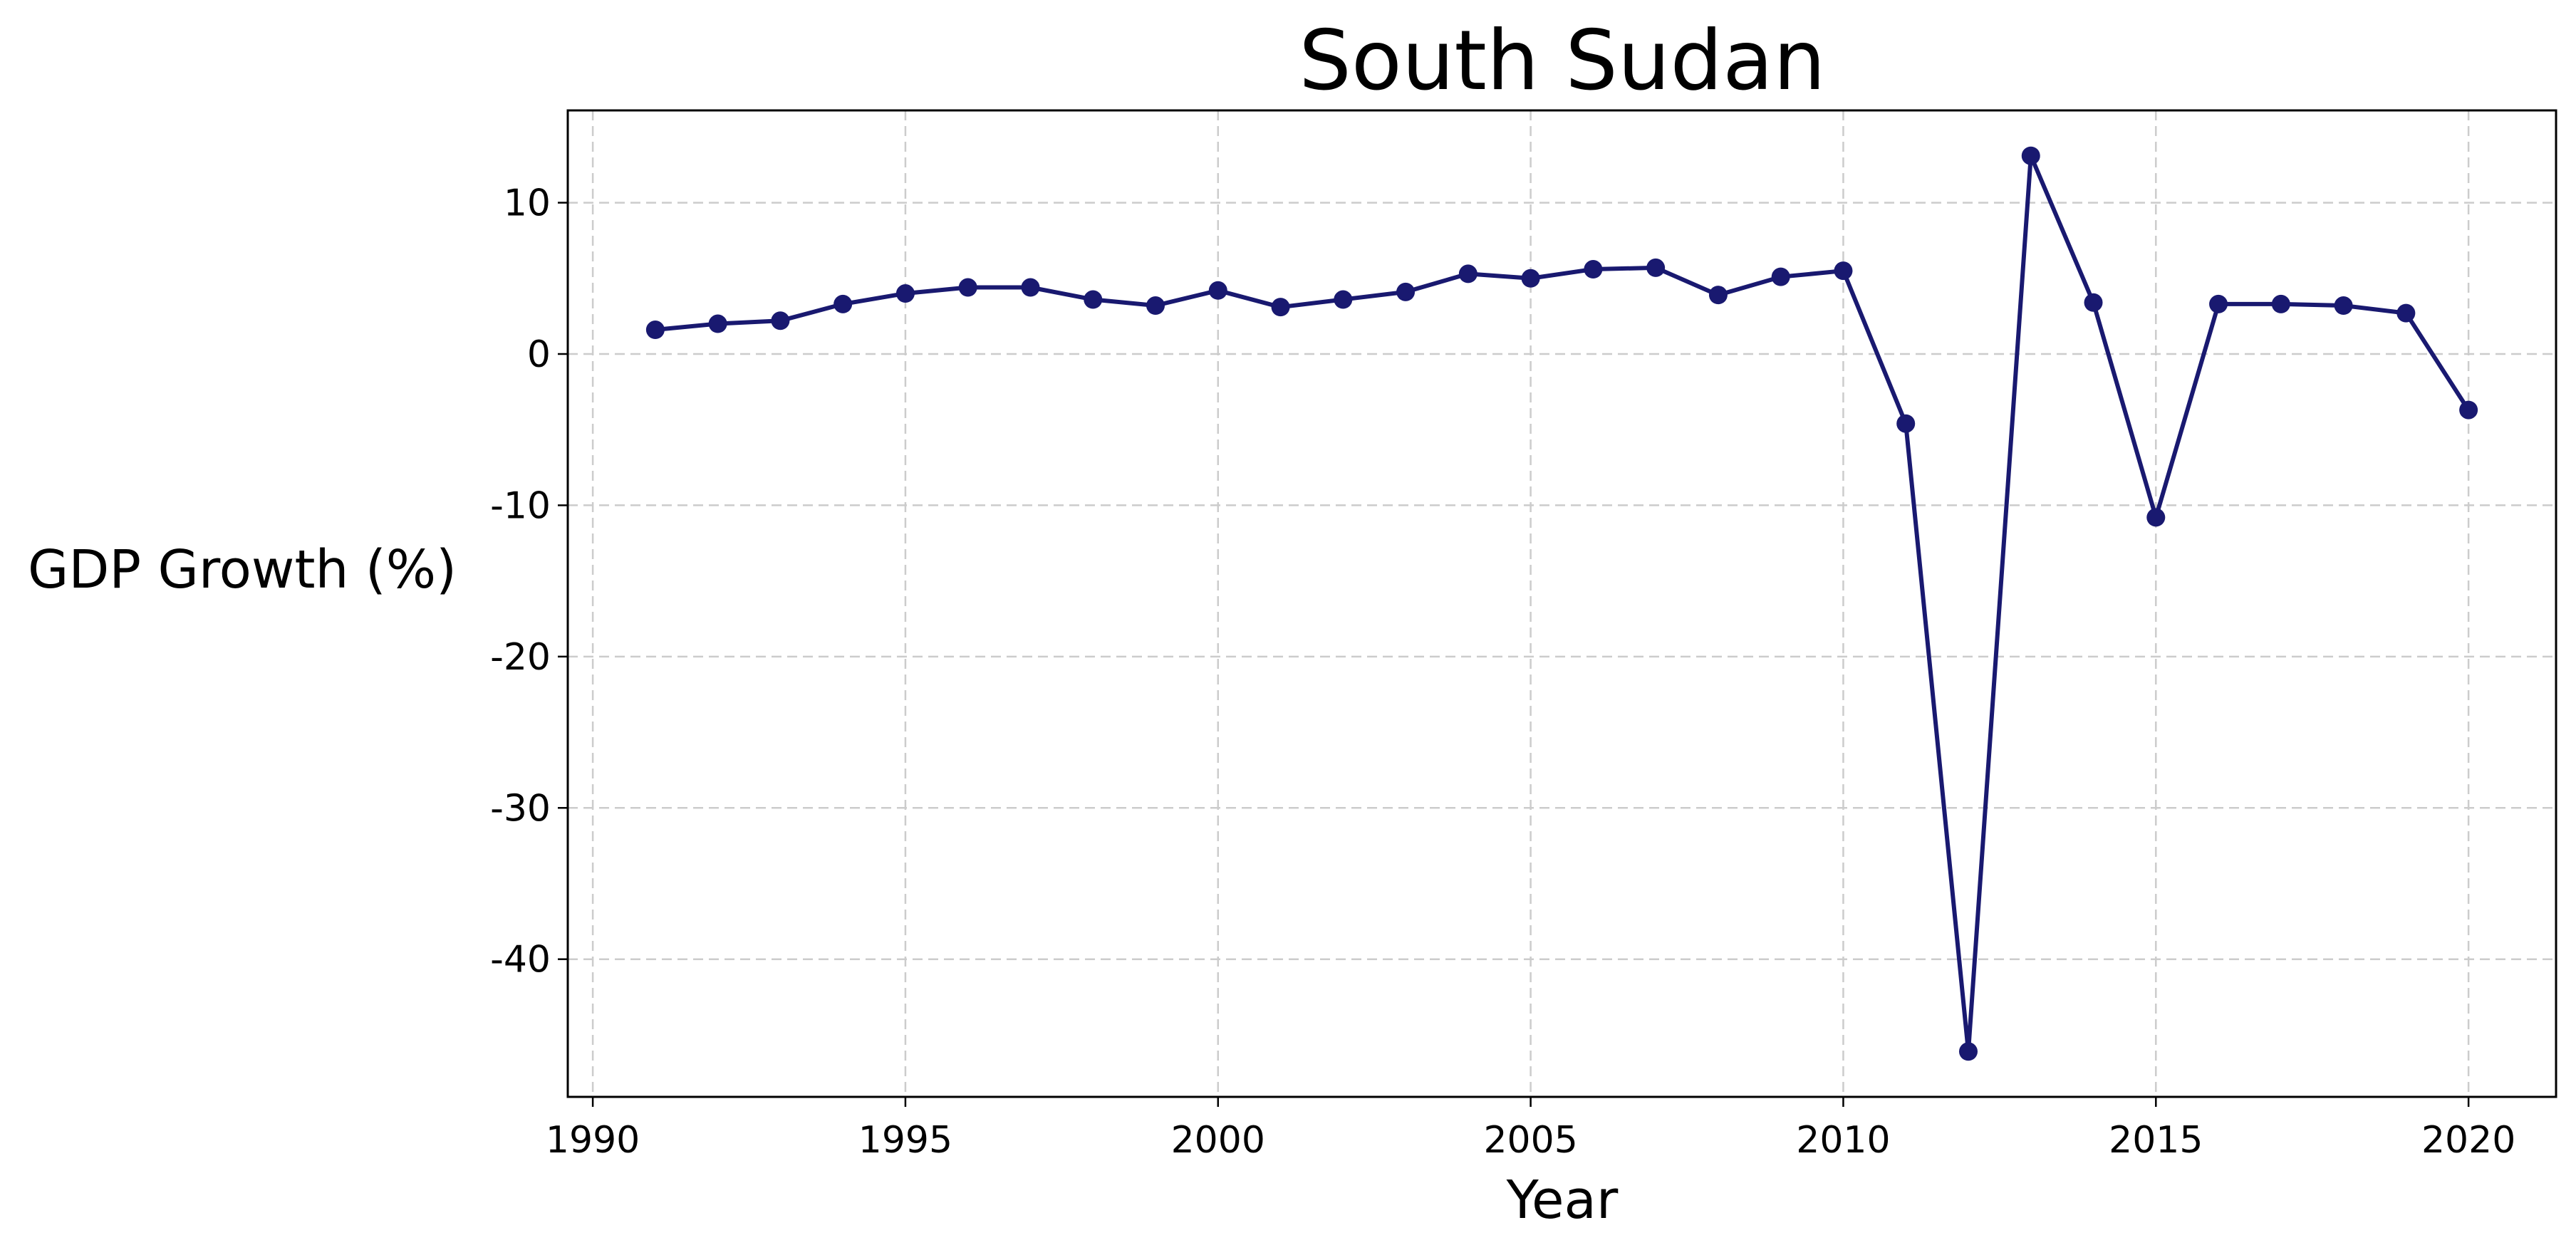 This screenshot has height=1255, width=2576. Describe the element at coordinates (1843, 1140) in the screenshot. I see `x-tick-label: 2010` at that location.